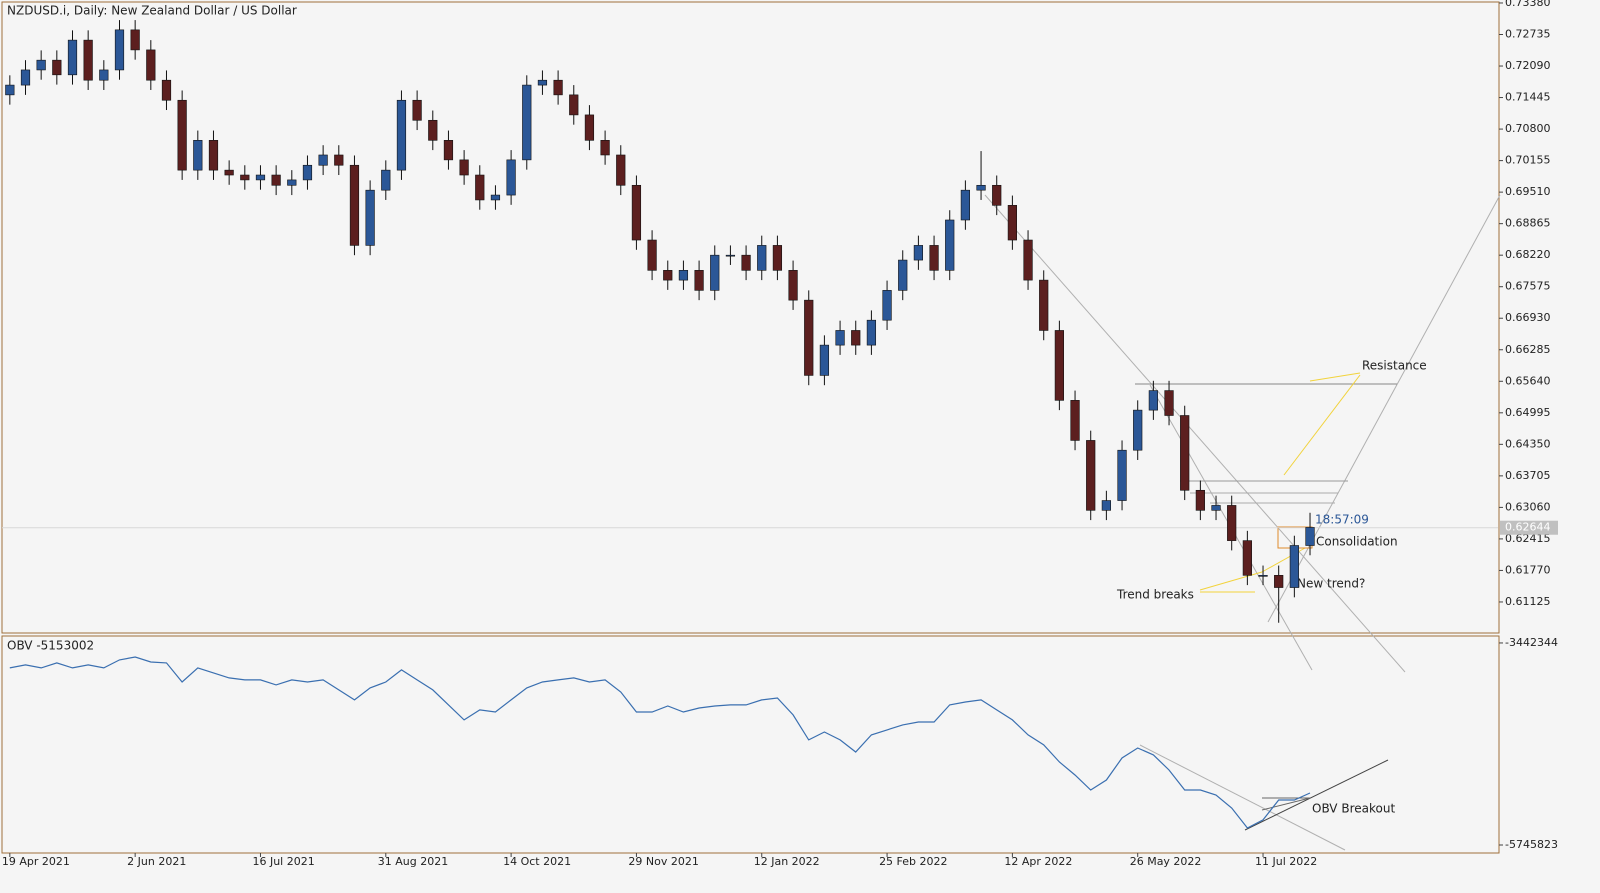 The image size is (1600, 893). Describe the element at coordinates (1038, 861) in the screenshot. I see `x-tick-label: 12 Apr 2022` at that location.